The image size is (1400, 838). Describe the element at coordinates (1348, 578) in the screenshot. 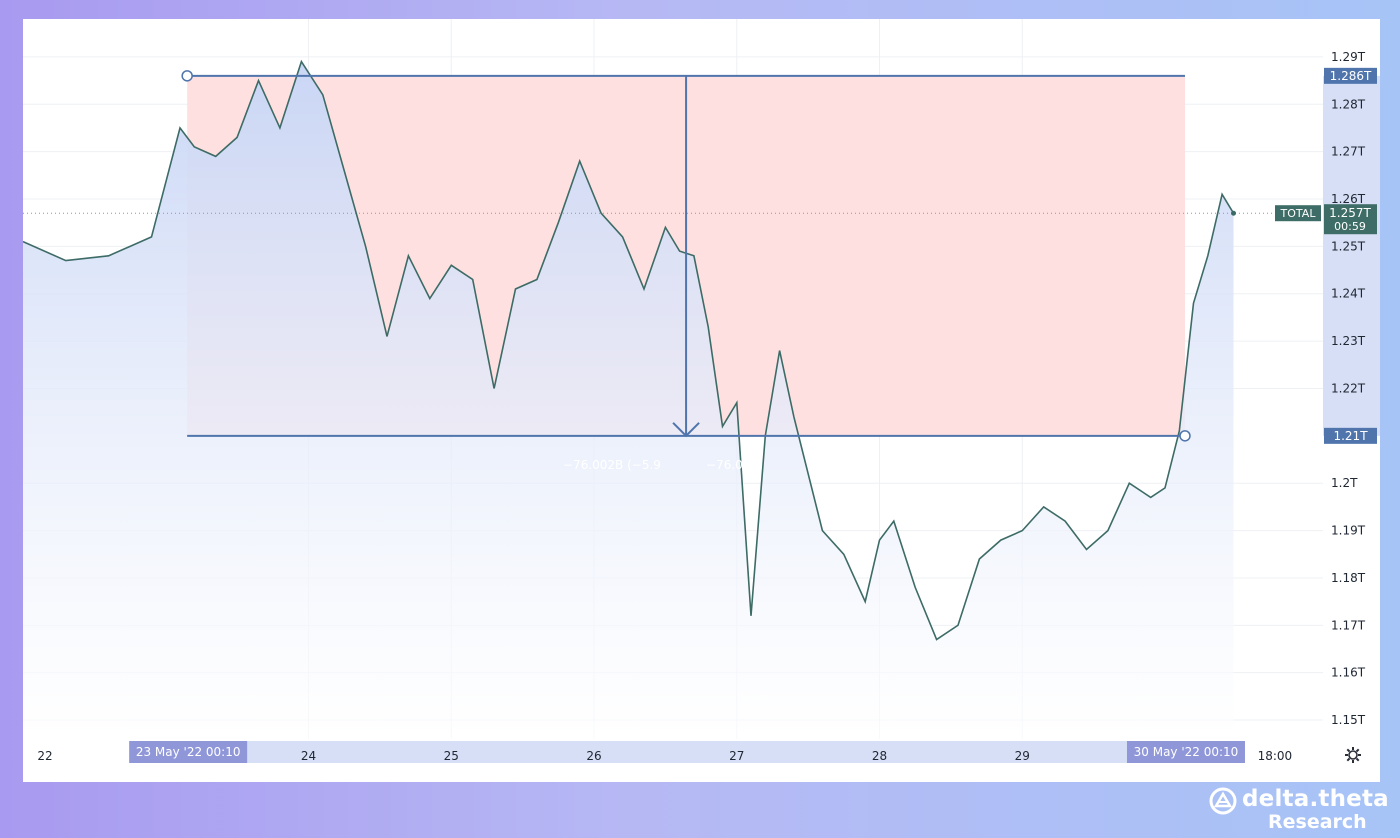

I see `y-tick-label: 1.18T` at that location.